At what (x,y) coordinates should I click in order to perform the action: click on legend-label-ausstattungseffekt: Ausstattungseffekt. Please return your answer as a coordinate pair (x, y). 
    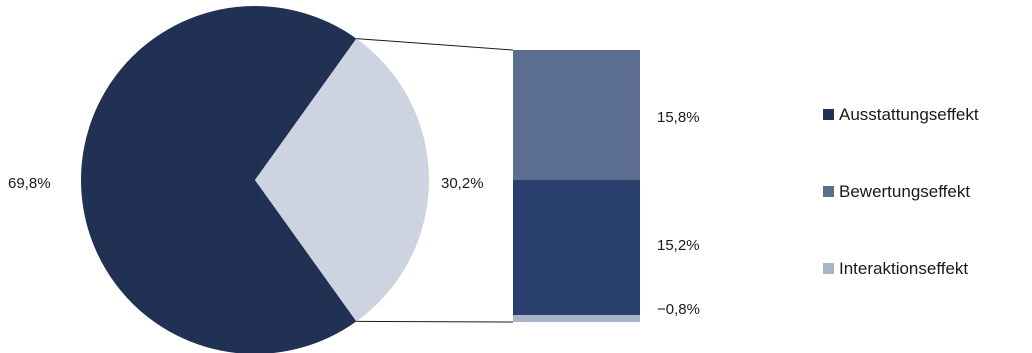
    Looking at the image, I should click on (909, 114).